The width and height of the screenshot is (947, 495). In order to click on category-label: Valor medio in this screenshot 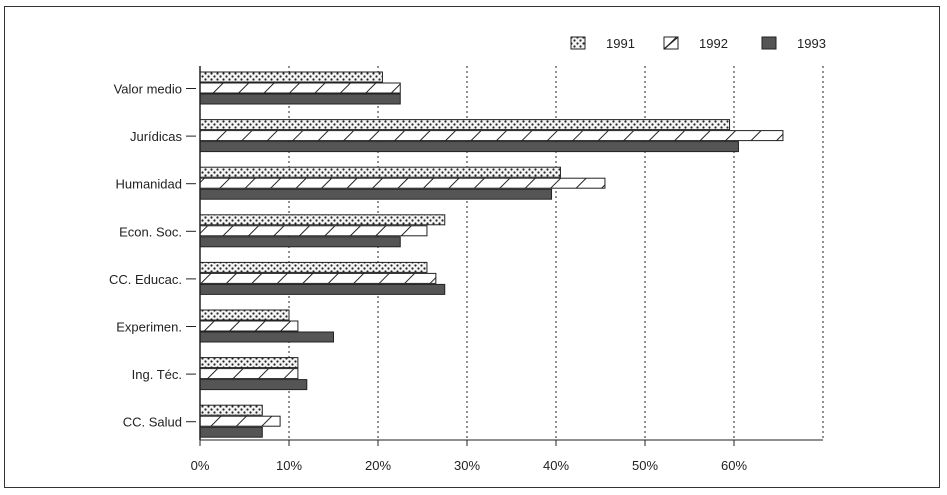, I will do `click(148, 89)`.